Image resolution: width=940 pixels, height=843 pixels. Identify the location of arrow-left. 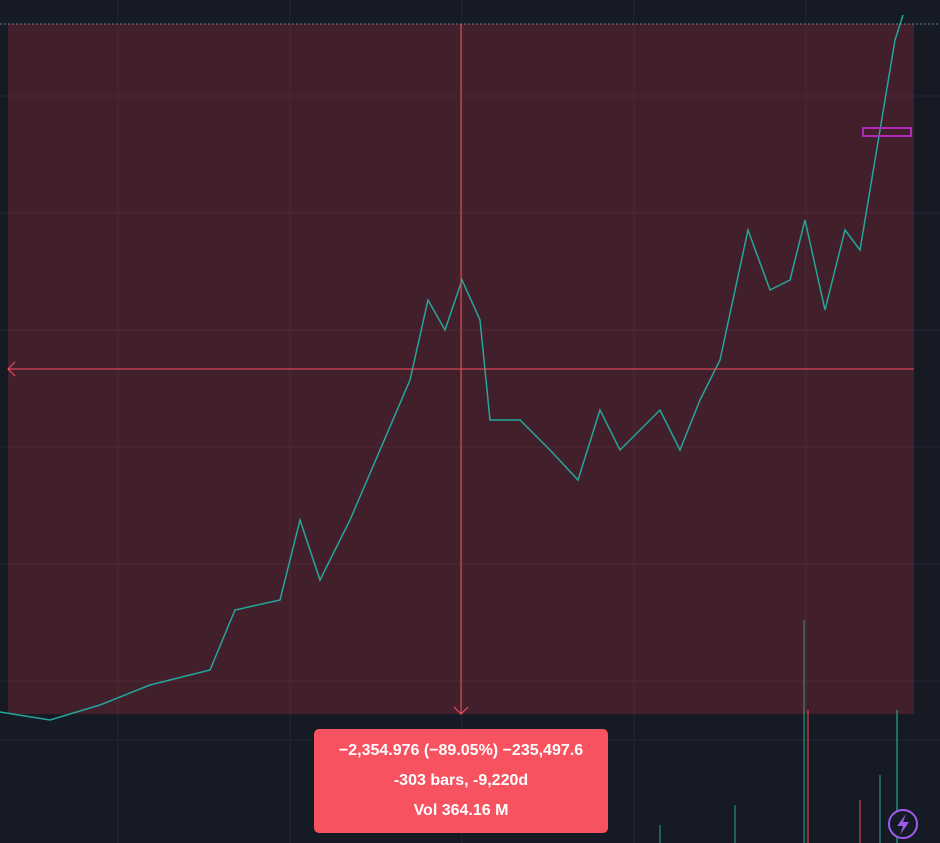
(11, 369).